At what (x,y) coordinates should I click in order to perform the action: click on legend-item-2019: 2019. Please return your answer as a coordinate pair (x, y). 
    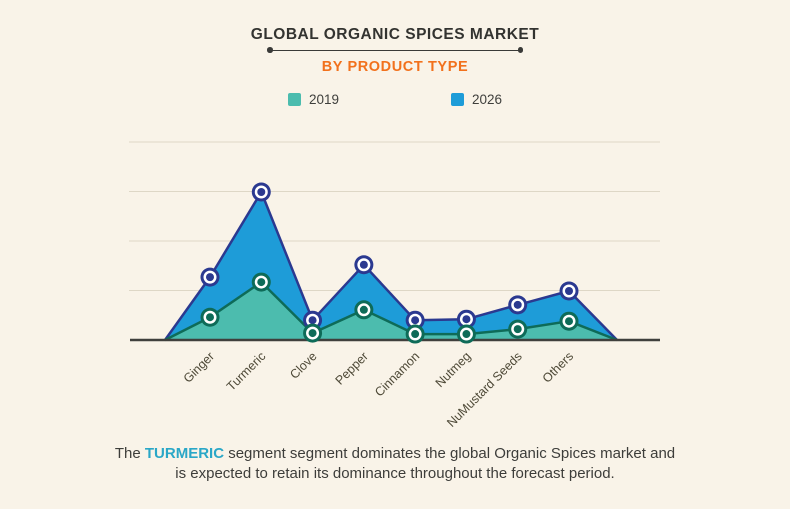
    Looking at the image, I should click on (313, 99).